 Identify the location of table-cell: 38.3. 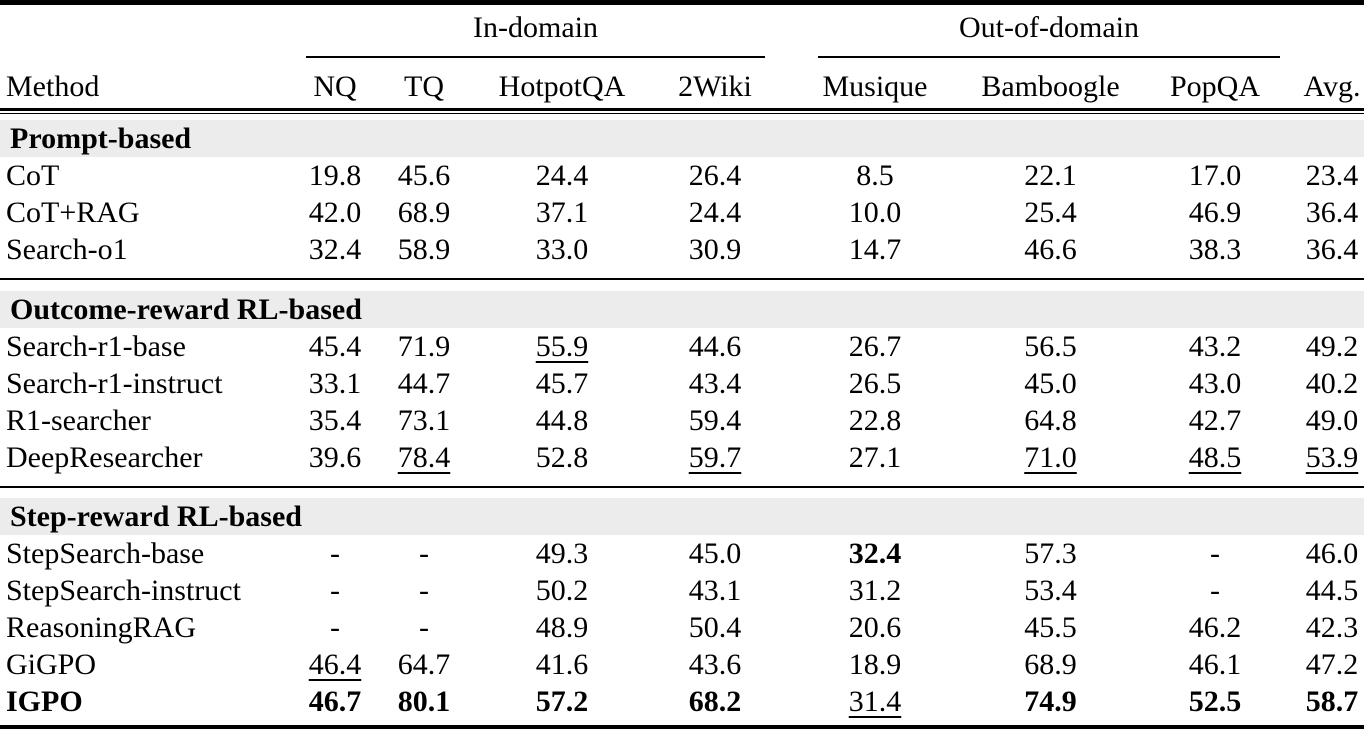
(1215, 249).